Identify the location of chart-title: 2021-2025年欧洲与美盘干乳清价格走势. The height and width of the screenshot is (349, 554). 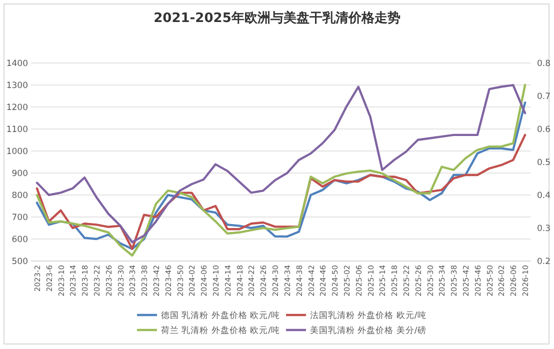
(277, 18).